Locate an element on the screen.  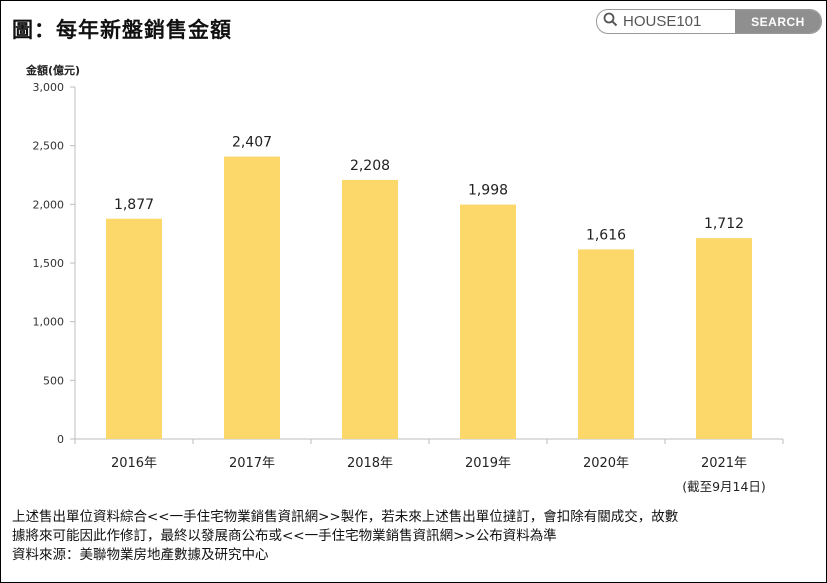
search-box: HOUSE101 SEARCH is located at coordinates (709, 21).